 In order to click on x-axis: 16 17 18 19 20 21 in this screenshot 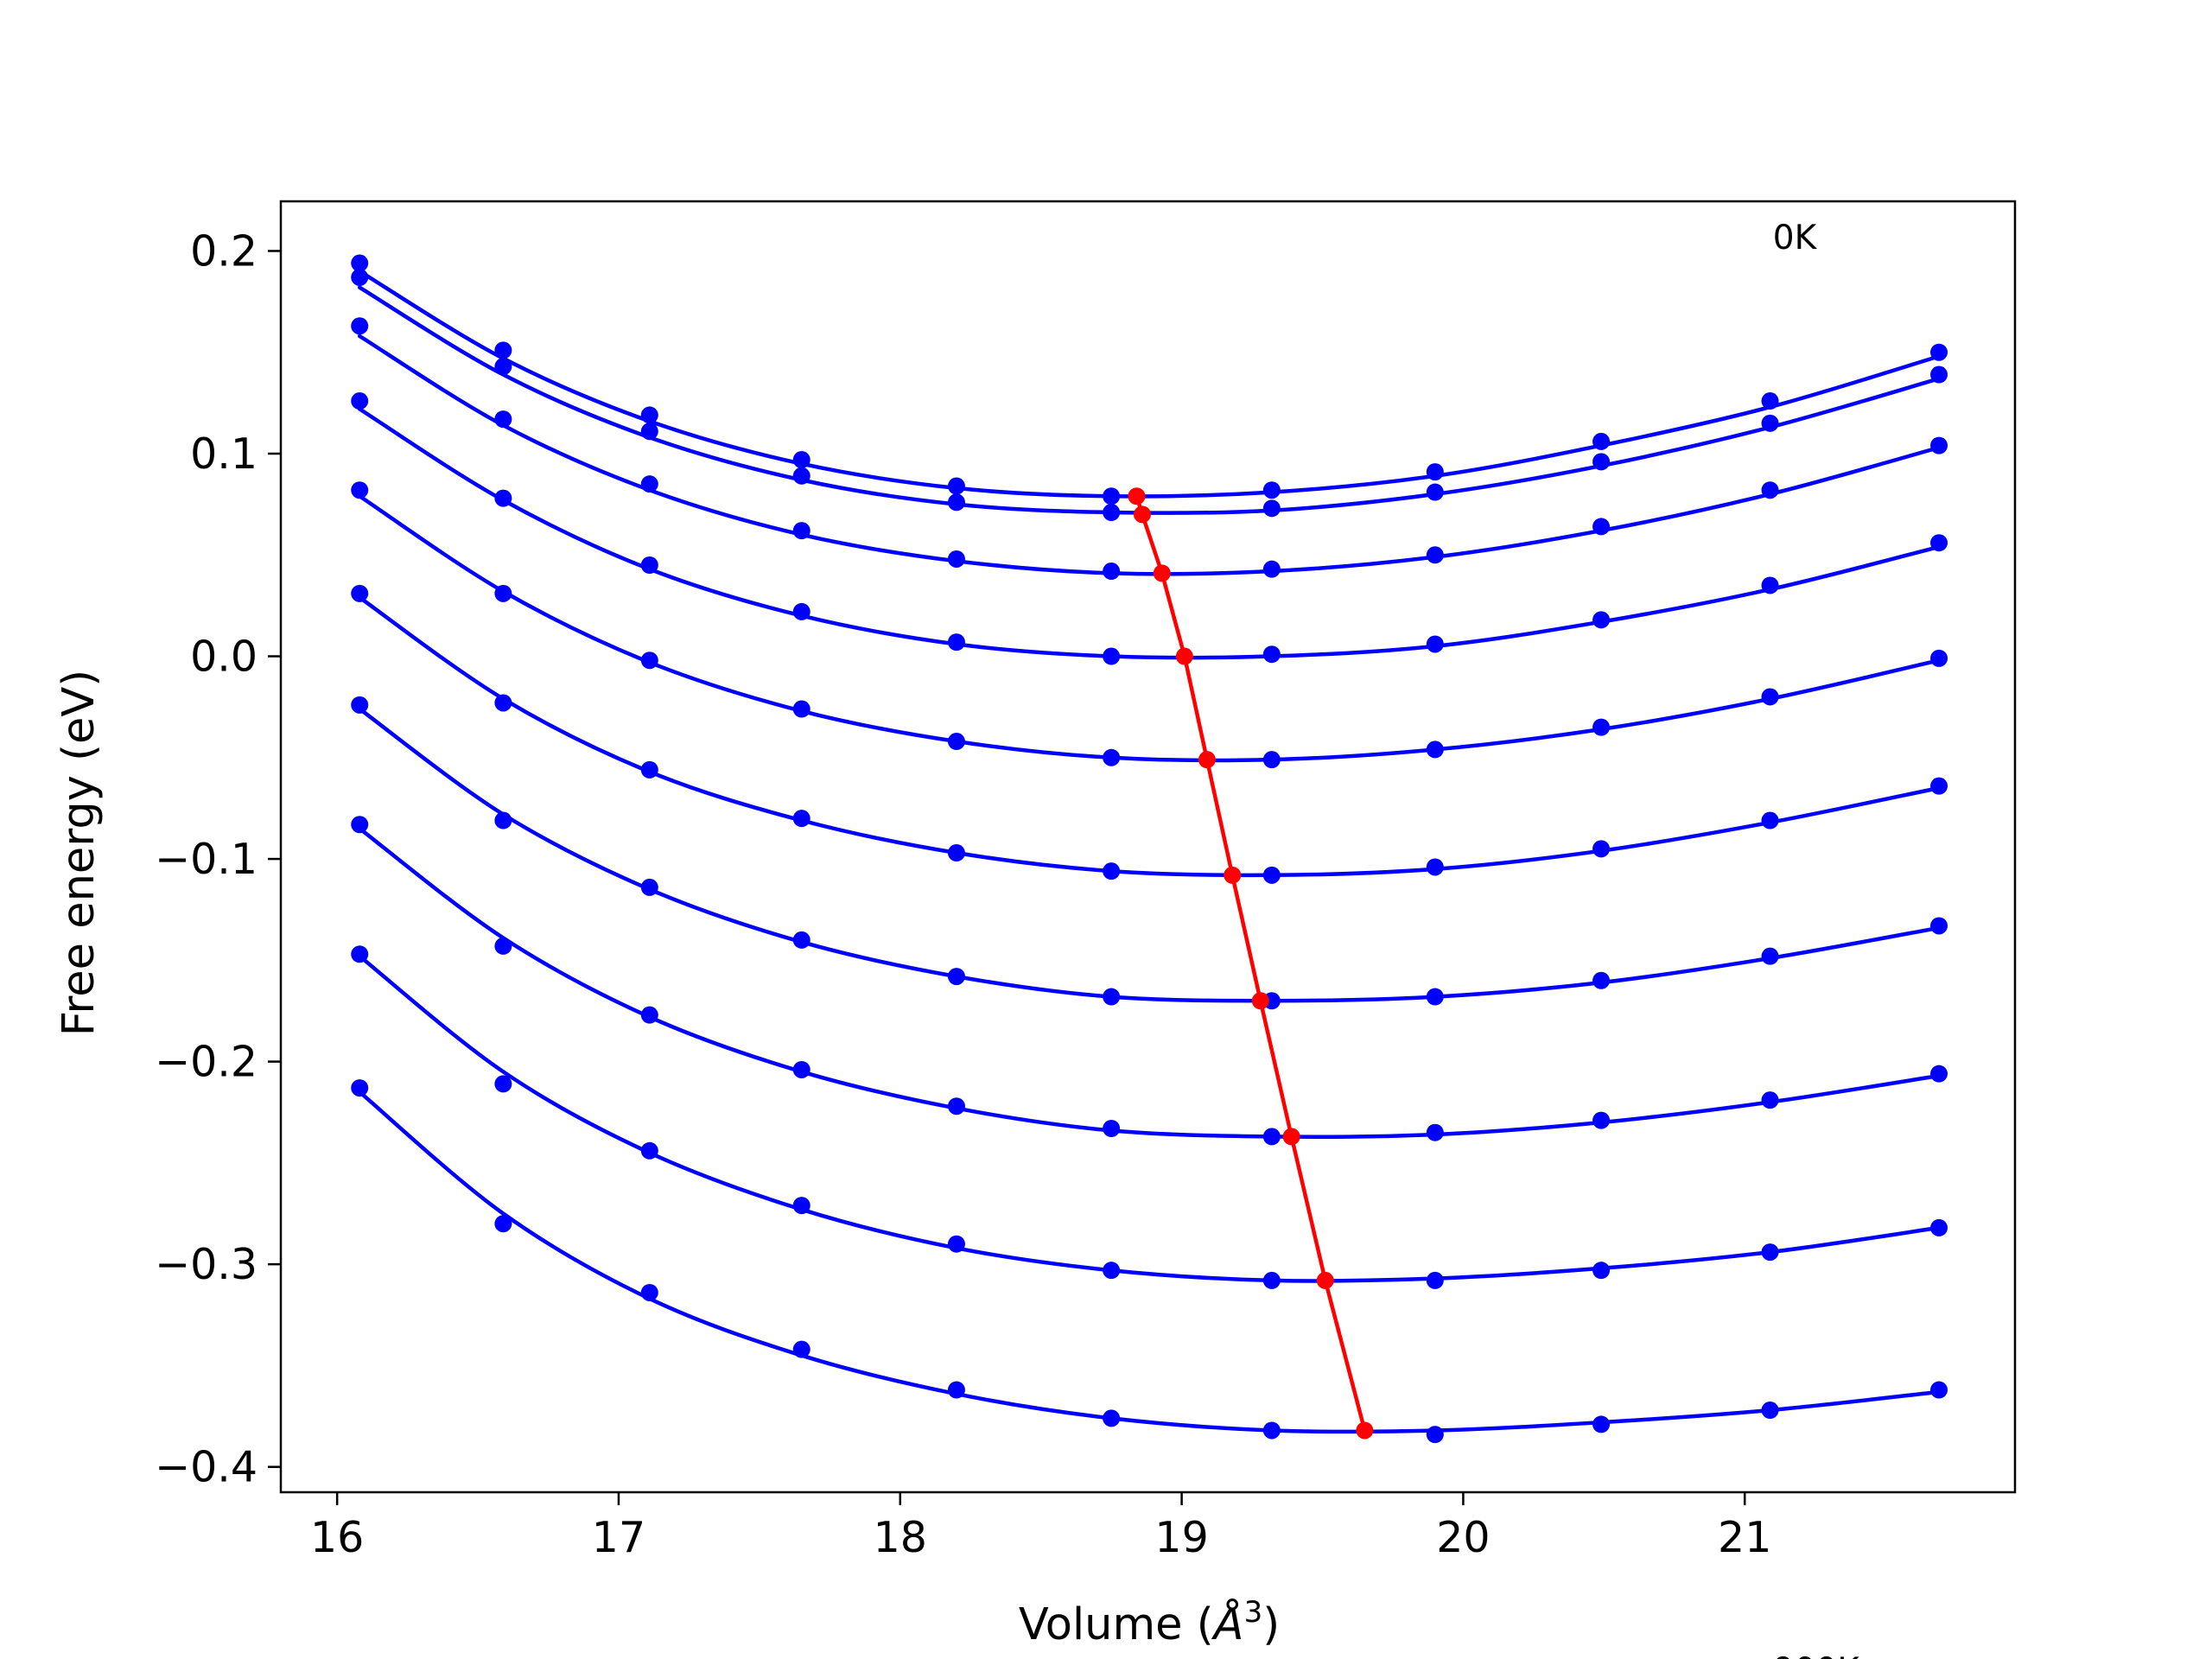, I will do `click(1040, 1527)`.